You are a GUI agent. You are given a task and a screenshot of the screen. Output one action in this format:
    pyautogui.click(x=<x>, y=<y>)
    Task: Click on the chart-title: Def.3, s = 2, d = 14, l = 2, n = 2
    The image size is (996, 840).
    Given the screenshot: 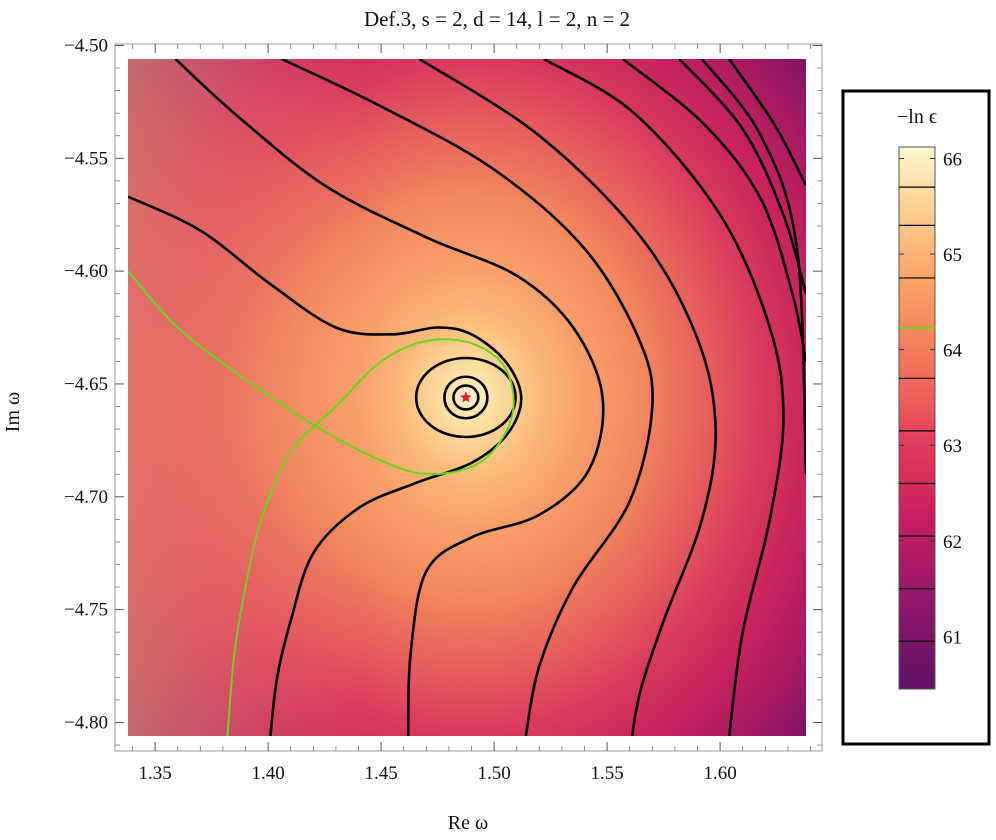 What is the action you would take?
    pyautogui.click(x=497, y=19)
    